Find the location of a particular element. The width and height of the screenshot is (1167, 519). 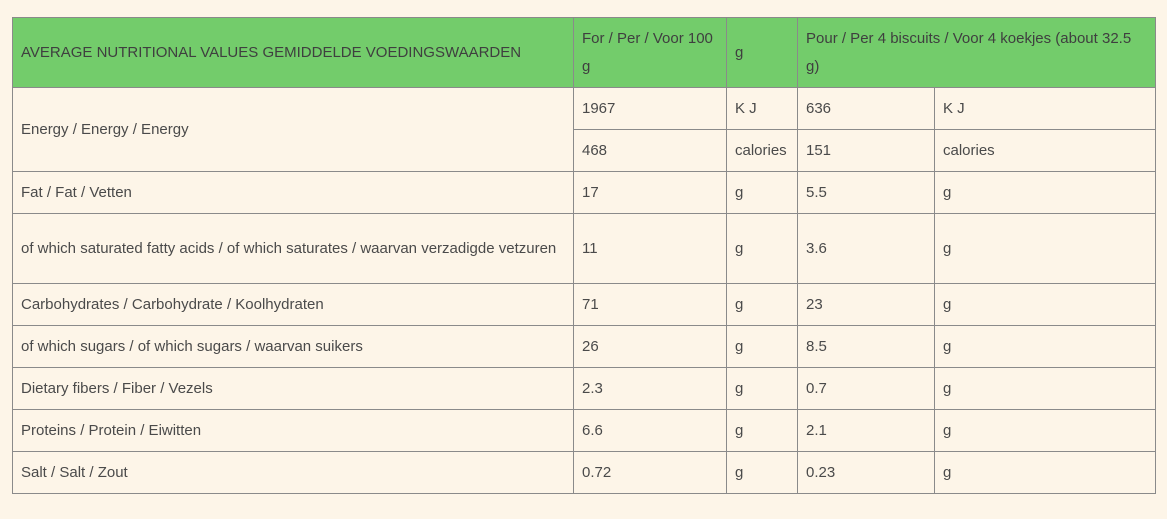

row-per4: 23 is located at coordinates (866, 304).